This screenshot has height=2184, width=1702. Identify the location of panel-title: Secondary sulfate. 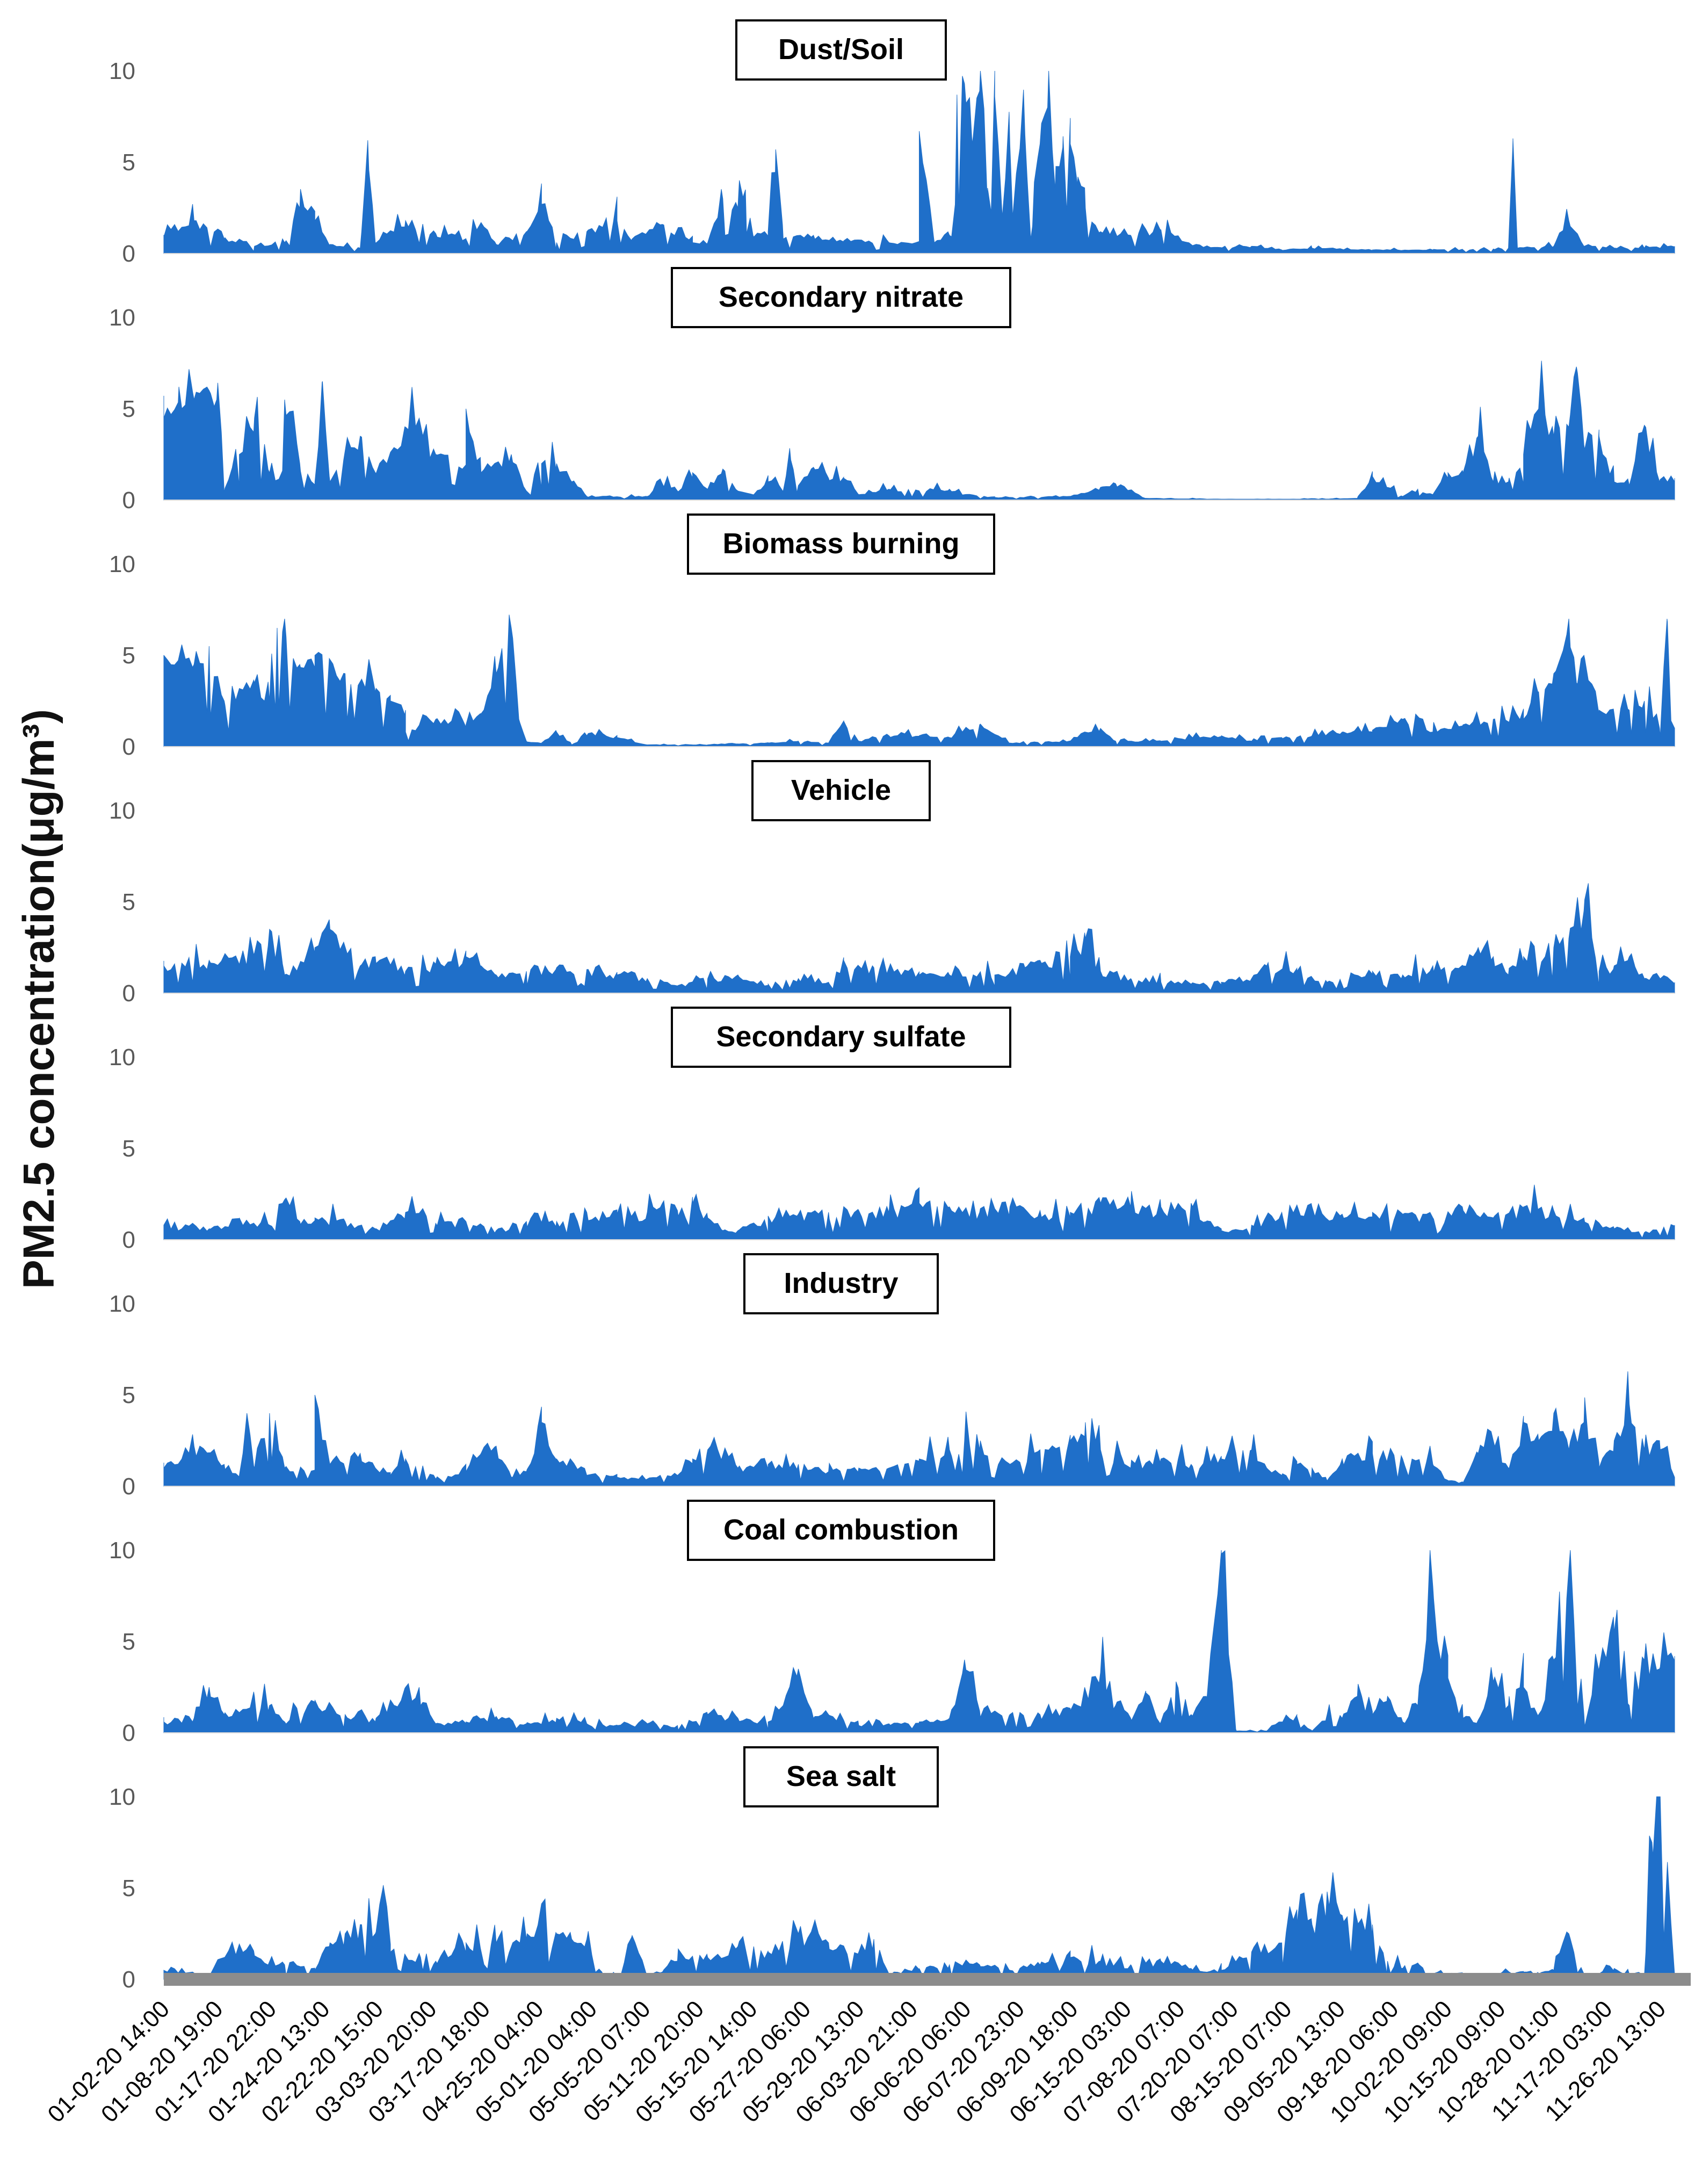
(841, 1037).